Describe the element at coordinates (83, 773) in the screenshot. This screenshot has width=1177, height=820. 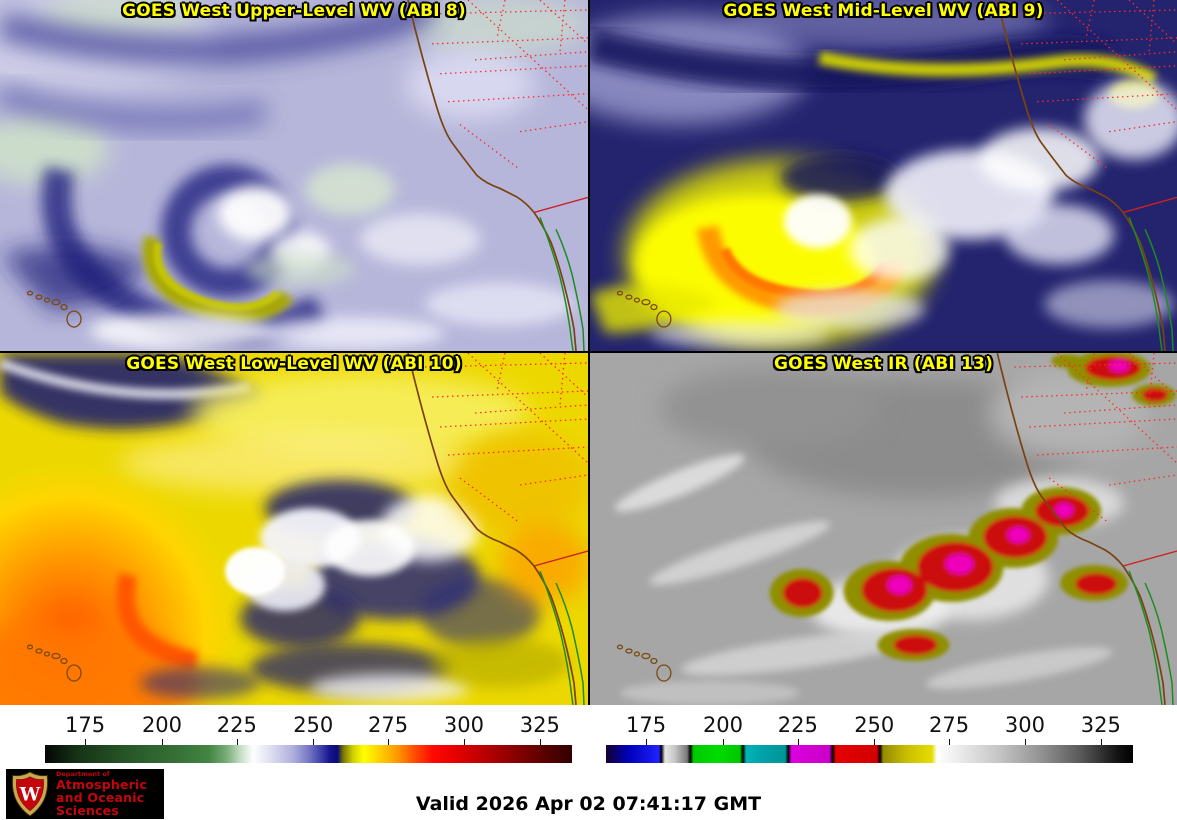
I see `logo-dept-line: Department of` at that location.